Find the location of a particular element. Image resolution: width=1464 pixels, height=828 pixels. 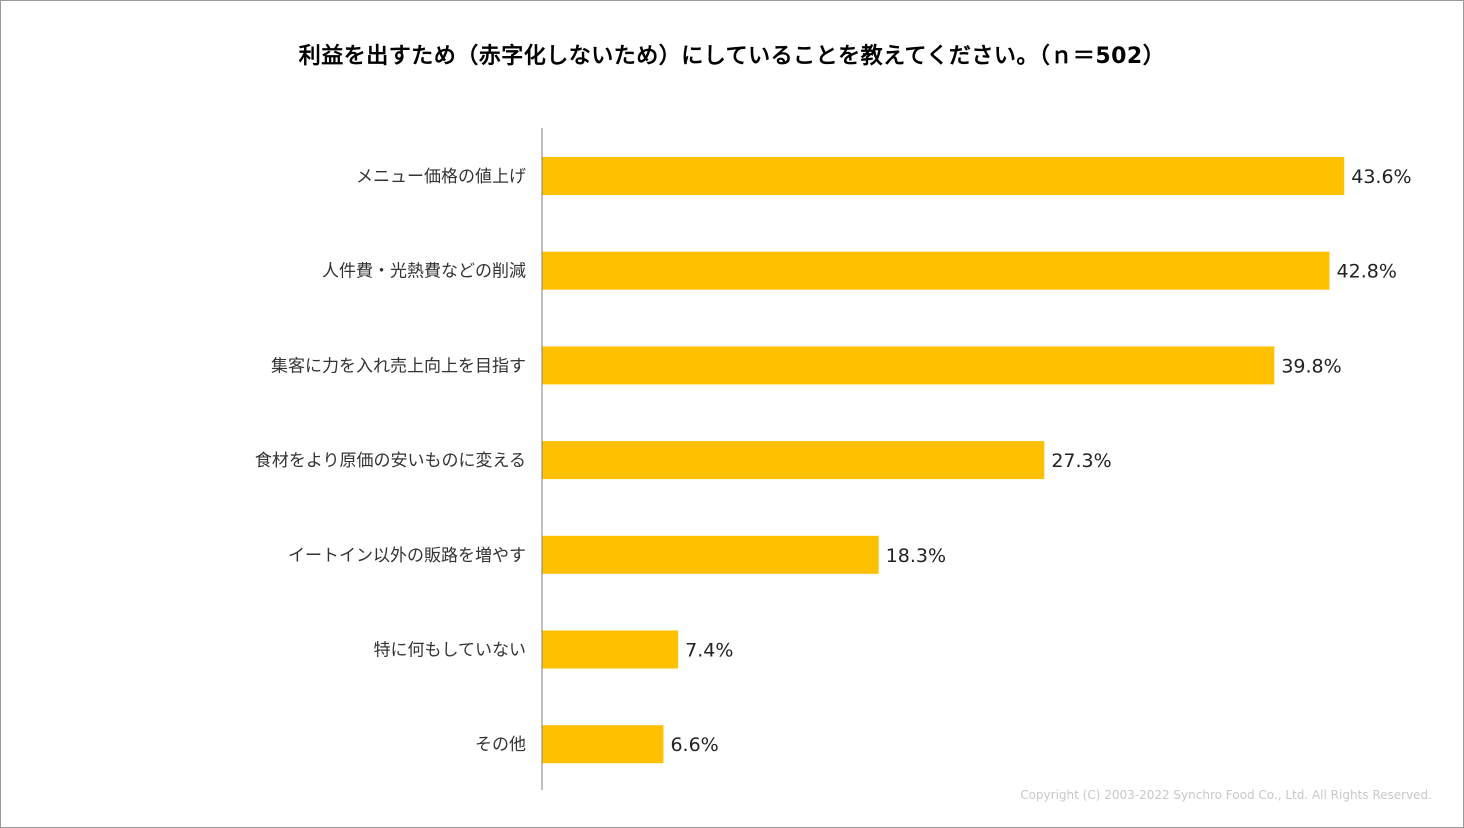

category-label-7: その他 is located at coordinates (500, 745).